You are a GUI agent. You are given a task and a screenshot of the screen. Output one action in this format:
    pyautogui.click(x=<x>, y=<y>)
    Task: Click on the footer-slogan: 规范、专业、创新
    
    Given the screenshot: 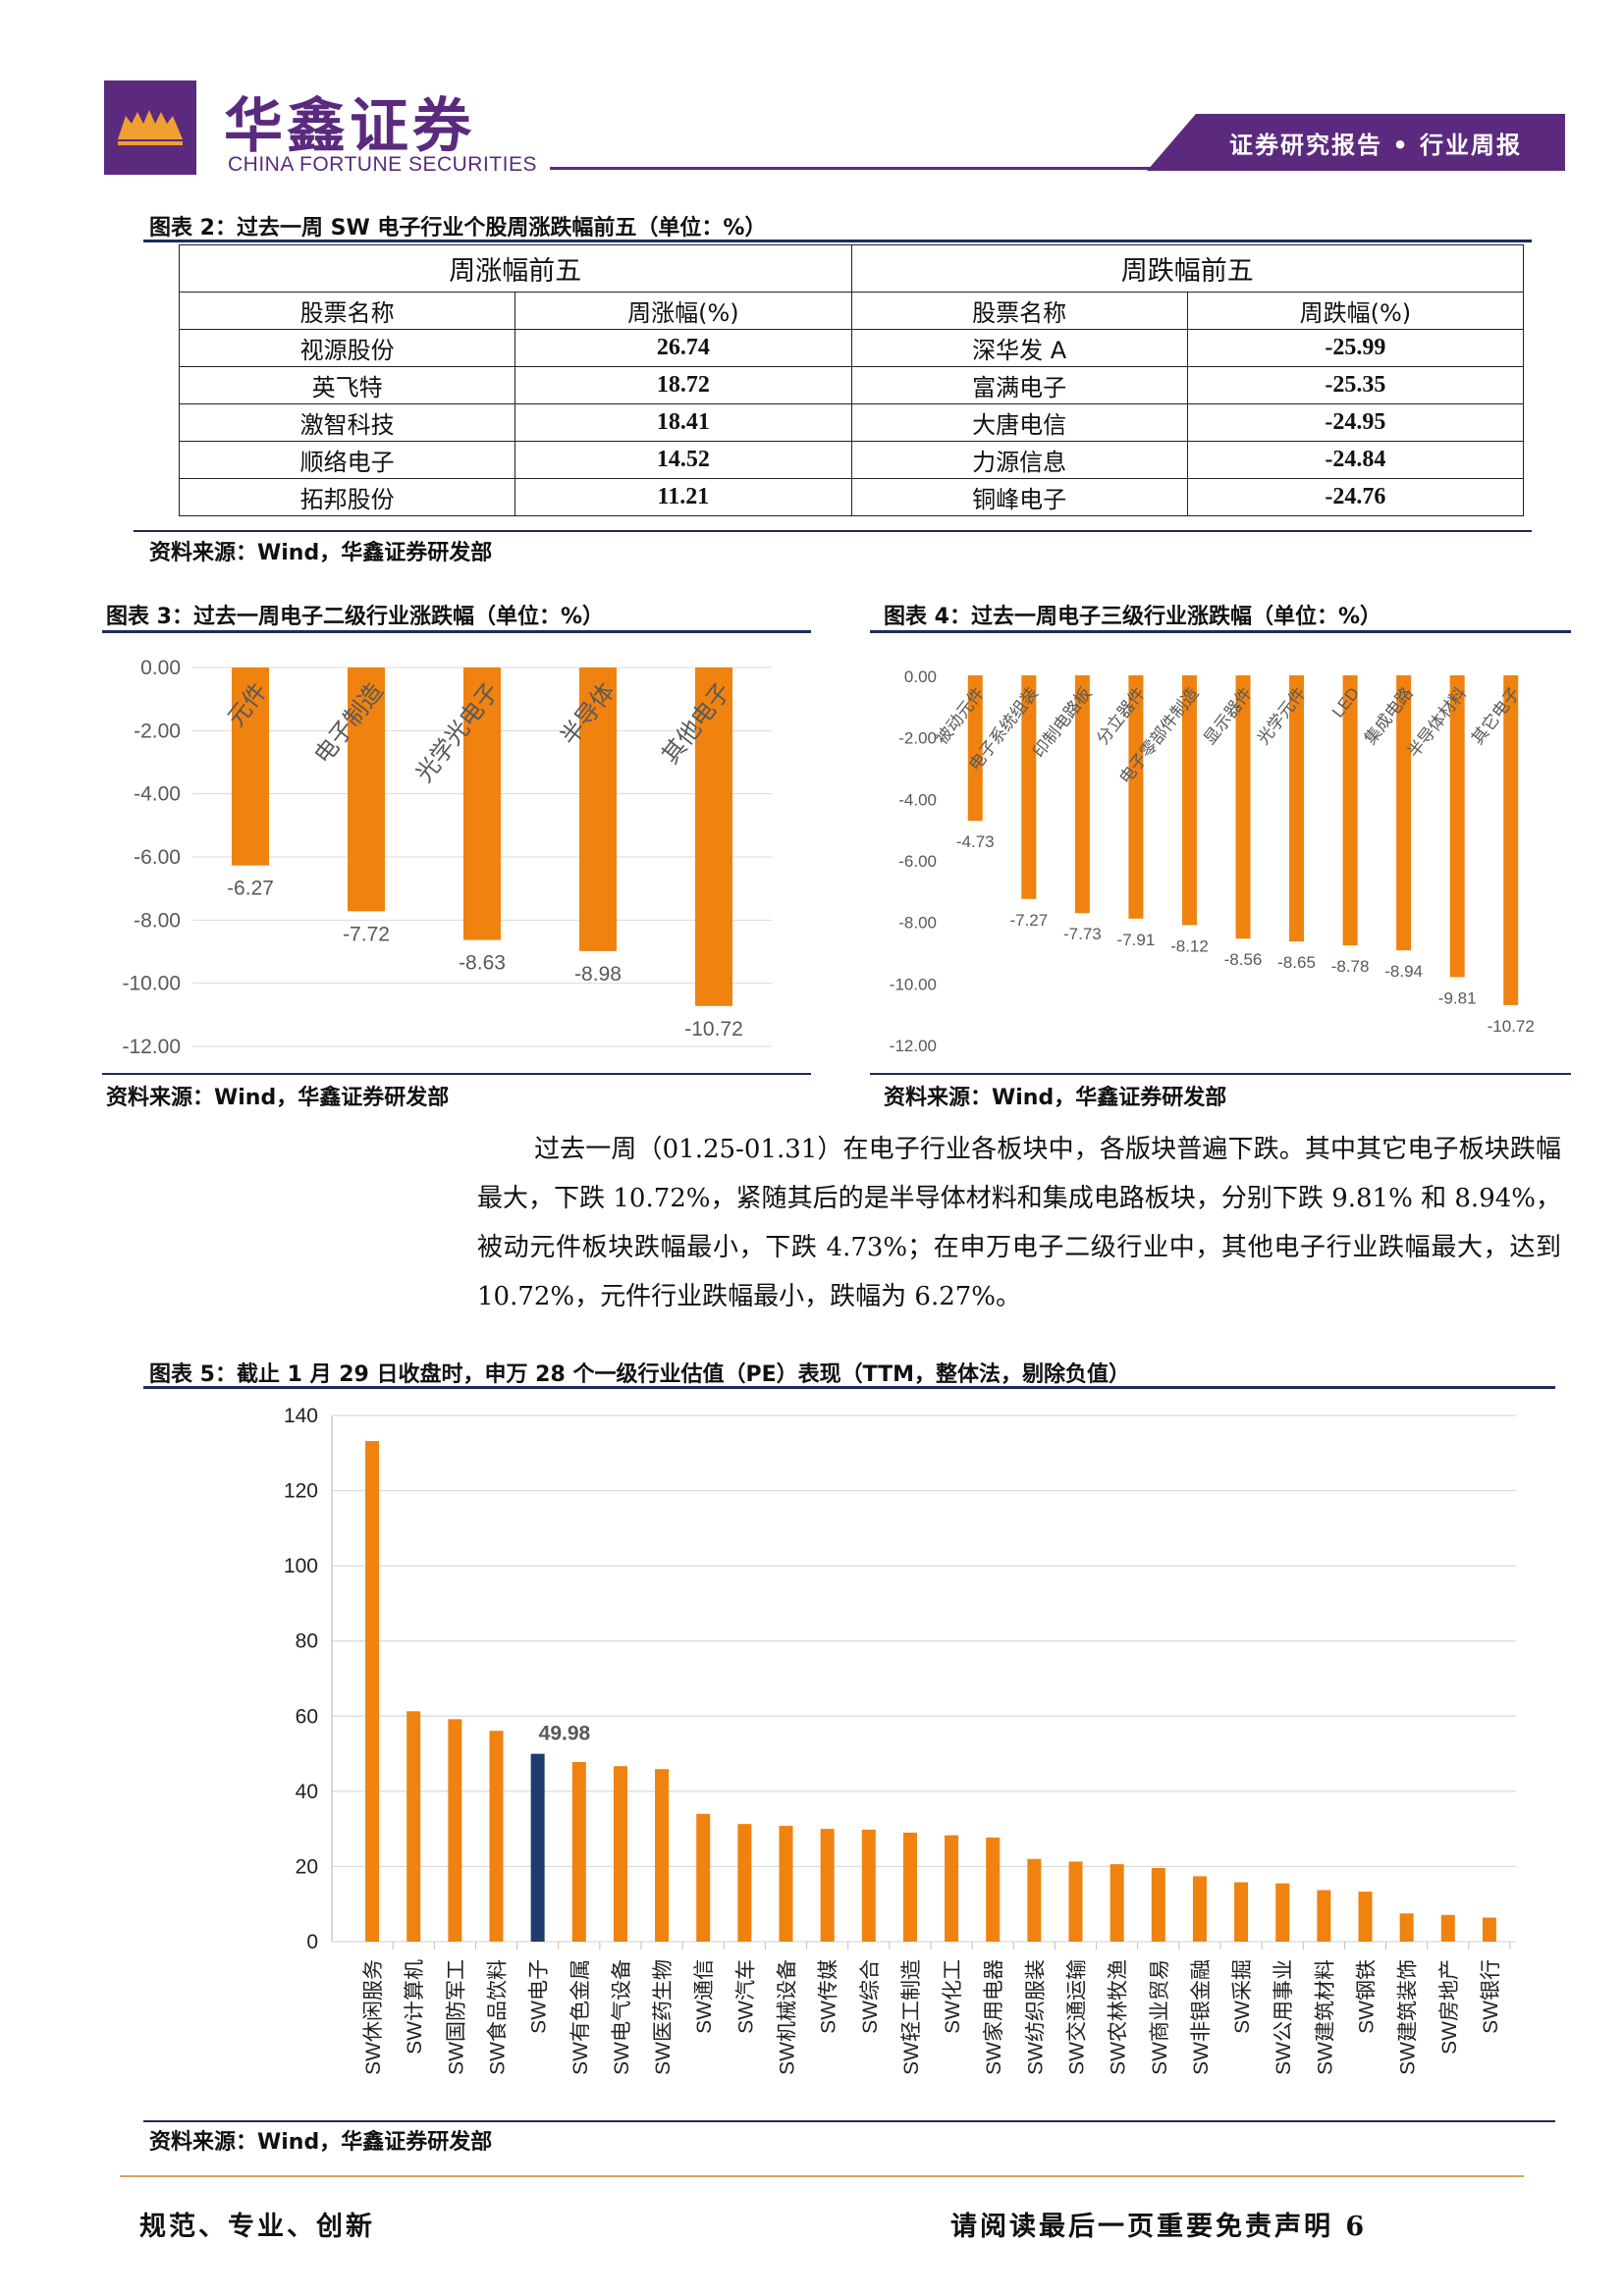 What is the action you would take?
    pyautogui.click(x=257, y=2227)
    